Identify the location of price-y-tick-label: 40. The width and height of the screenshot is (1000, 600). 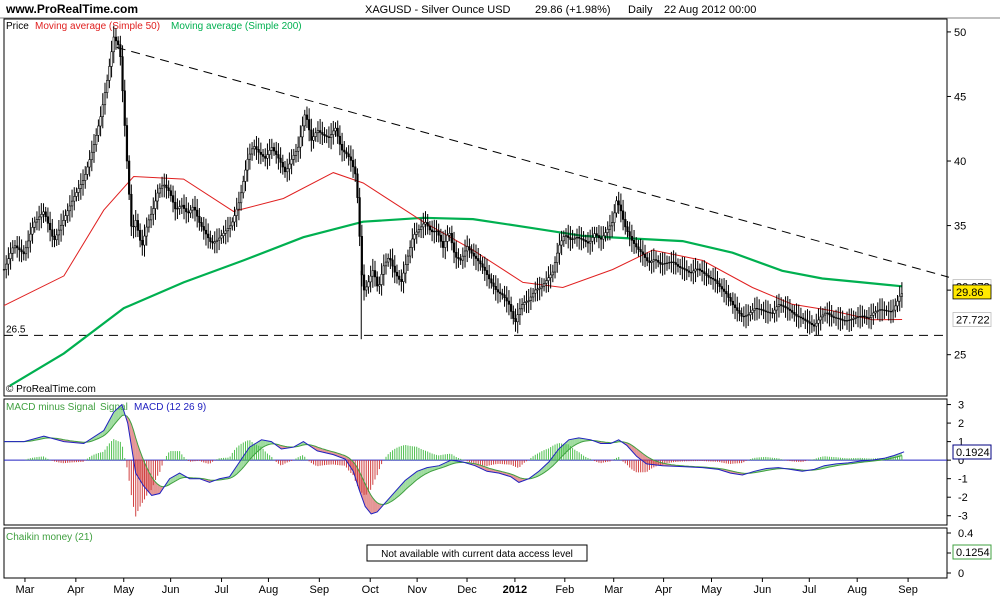
(960, 162).